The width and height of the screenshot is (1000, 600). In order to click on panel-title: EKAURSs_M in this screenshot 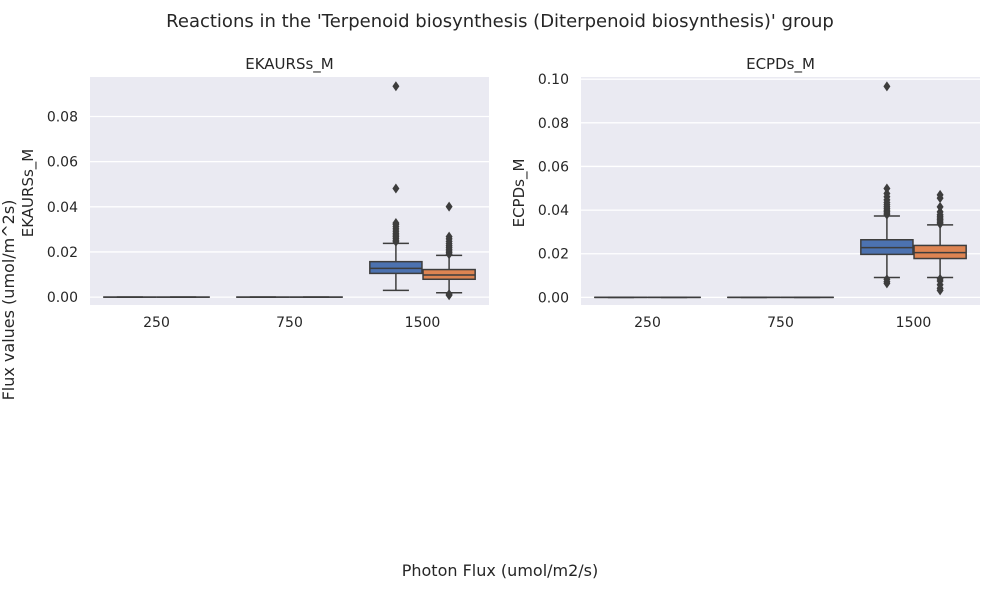, I will do `click(289, 64)`.